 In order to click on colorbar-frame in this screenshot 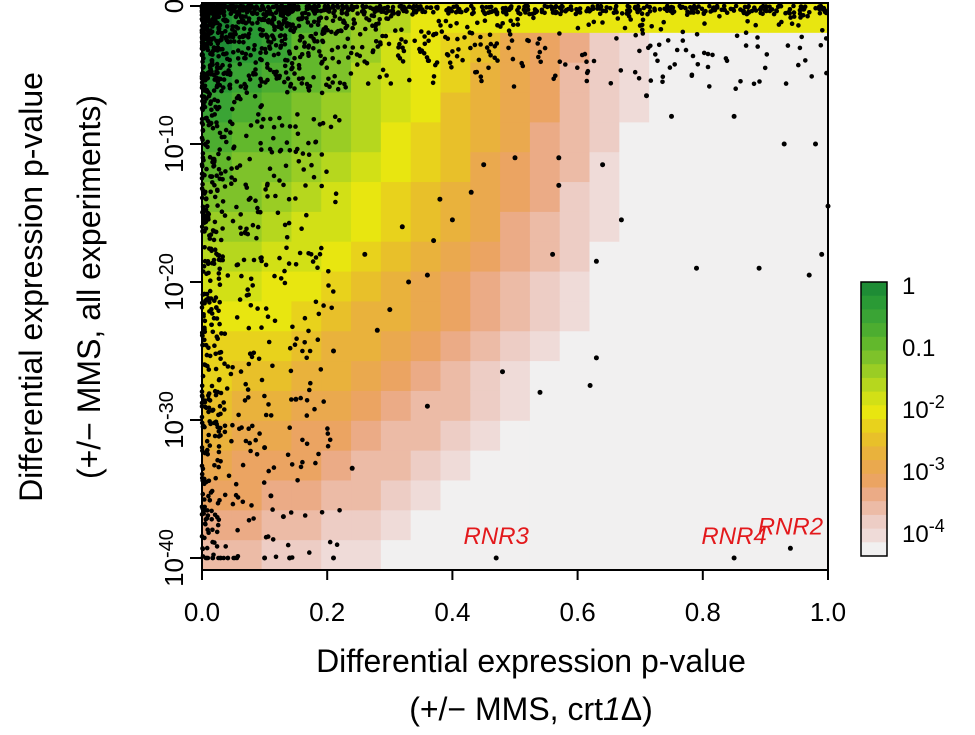, I will do `click(874, 419)`.